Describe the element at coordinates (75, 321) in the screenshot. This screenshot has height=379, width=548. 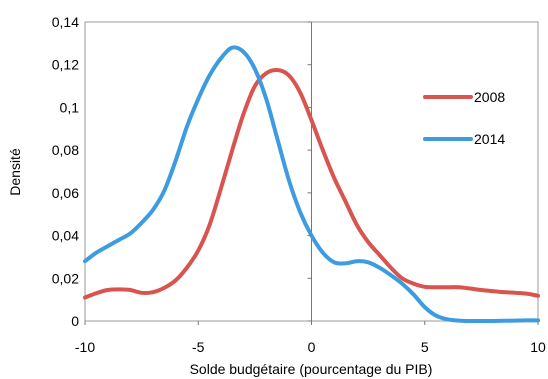
I see `y-tick-label: 0` at that location.